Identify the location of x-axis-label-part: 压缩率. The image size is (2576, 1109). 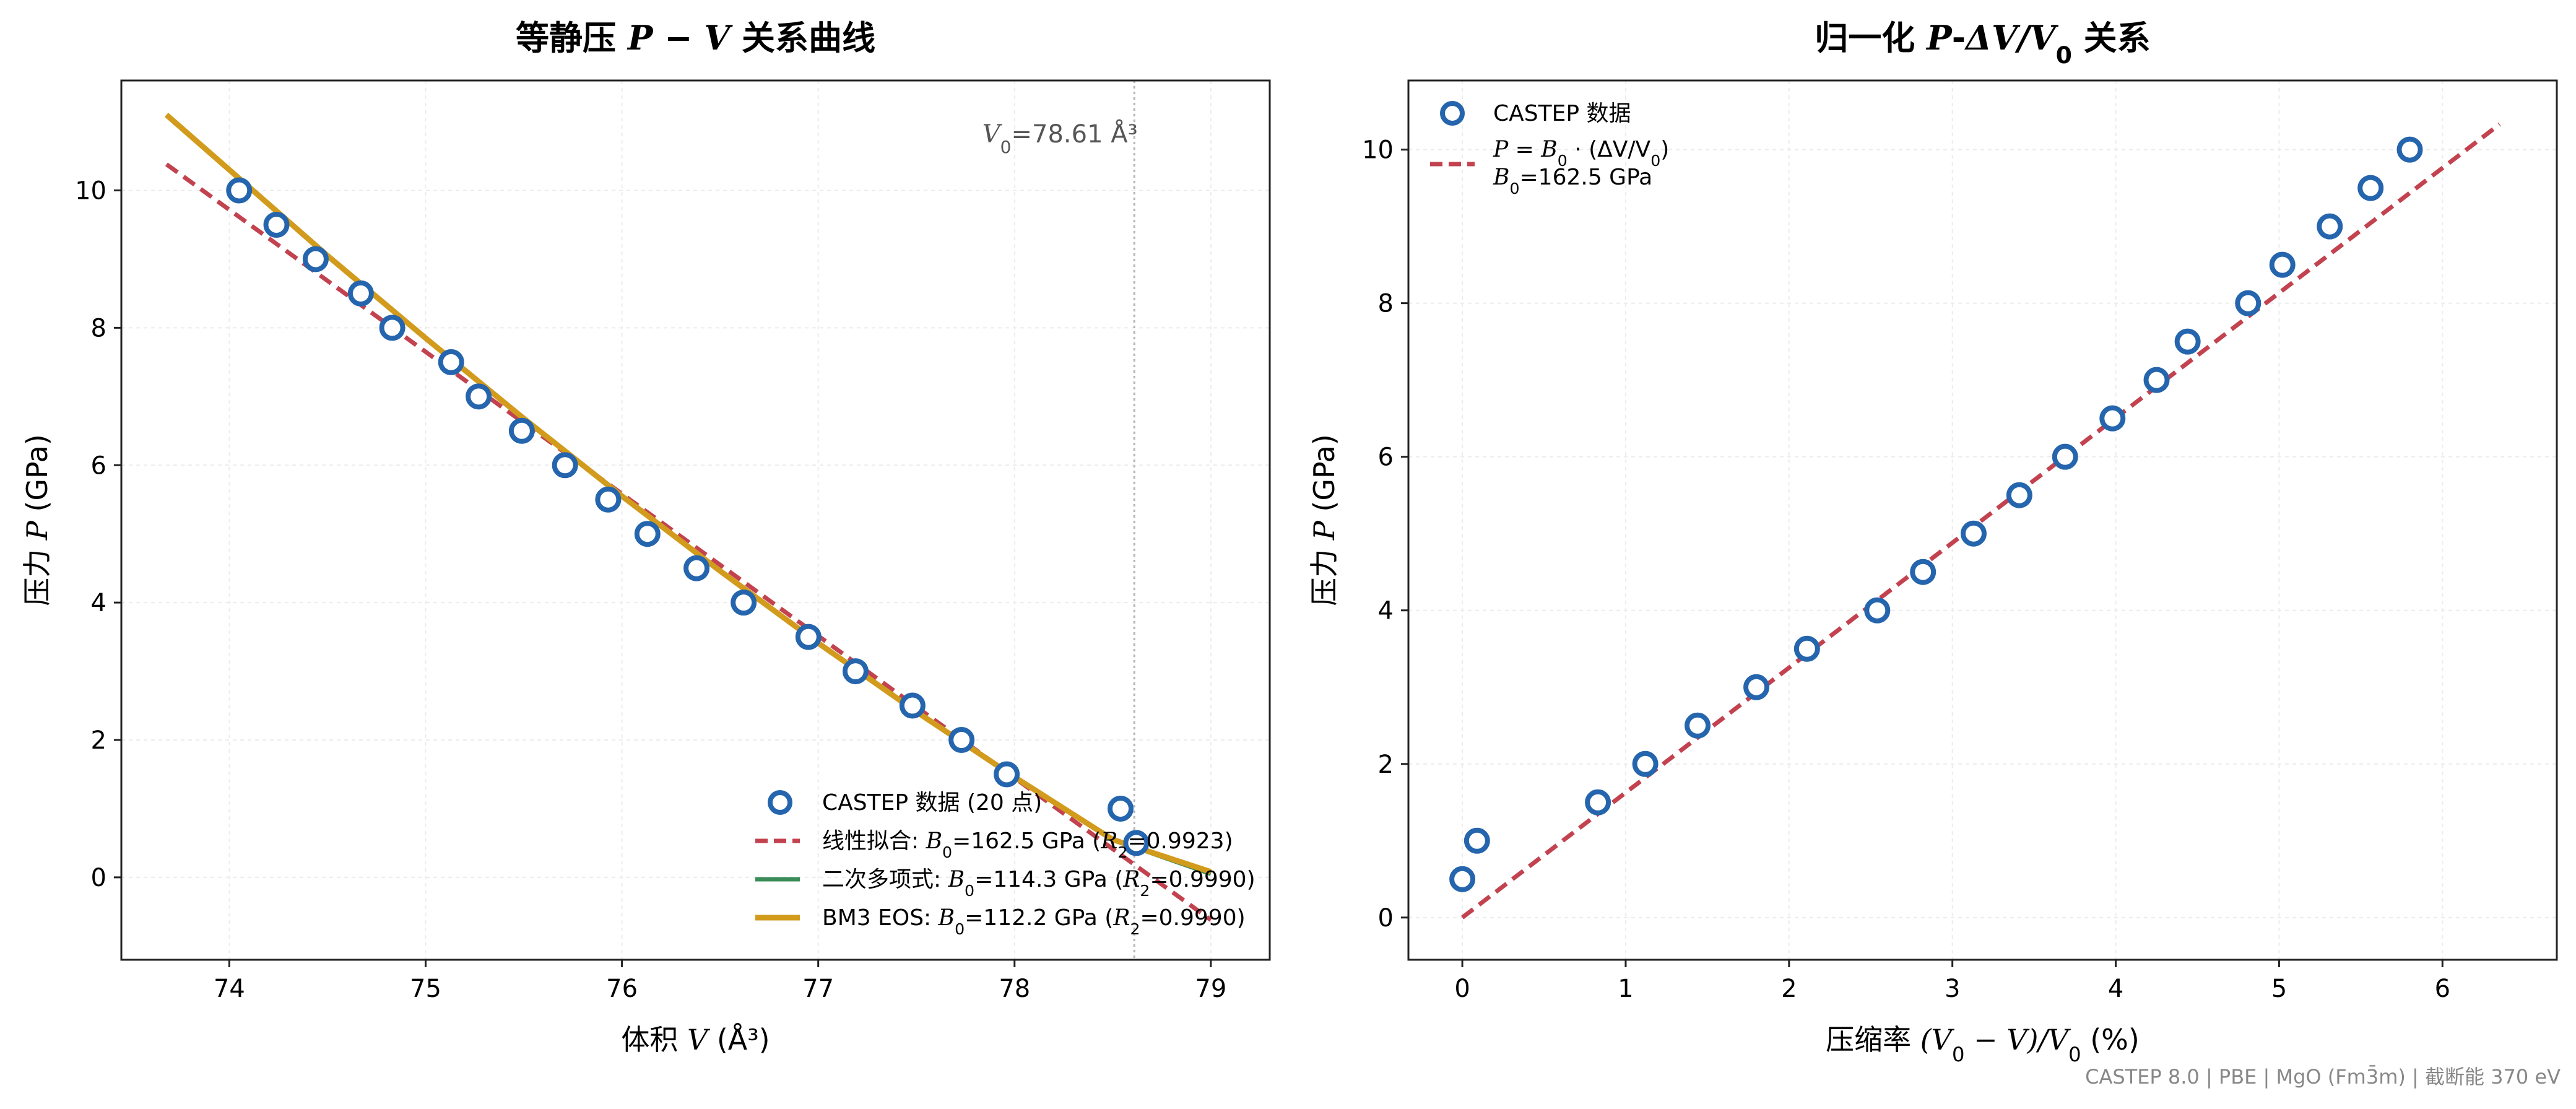
(1873, 1039).